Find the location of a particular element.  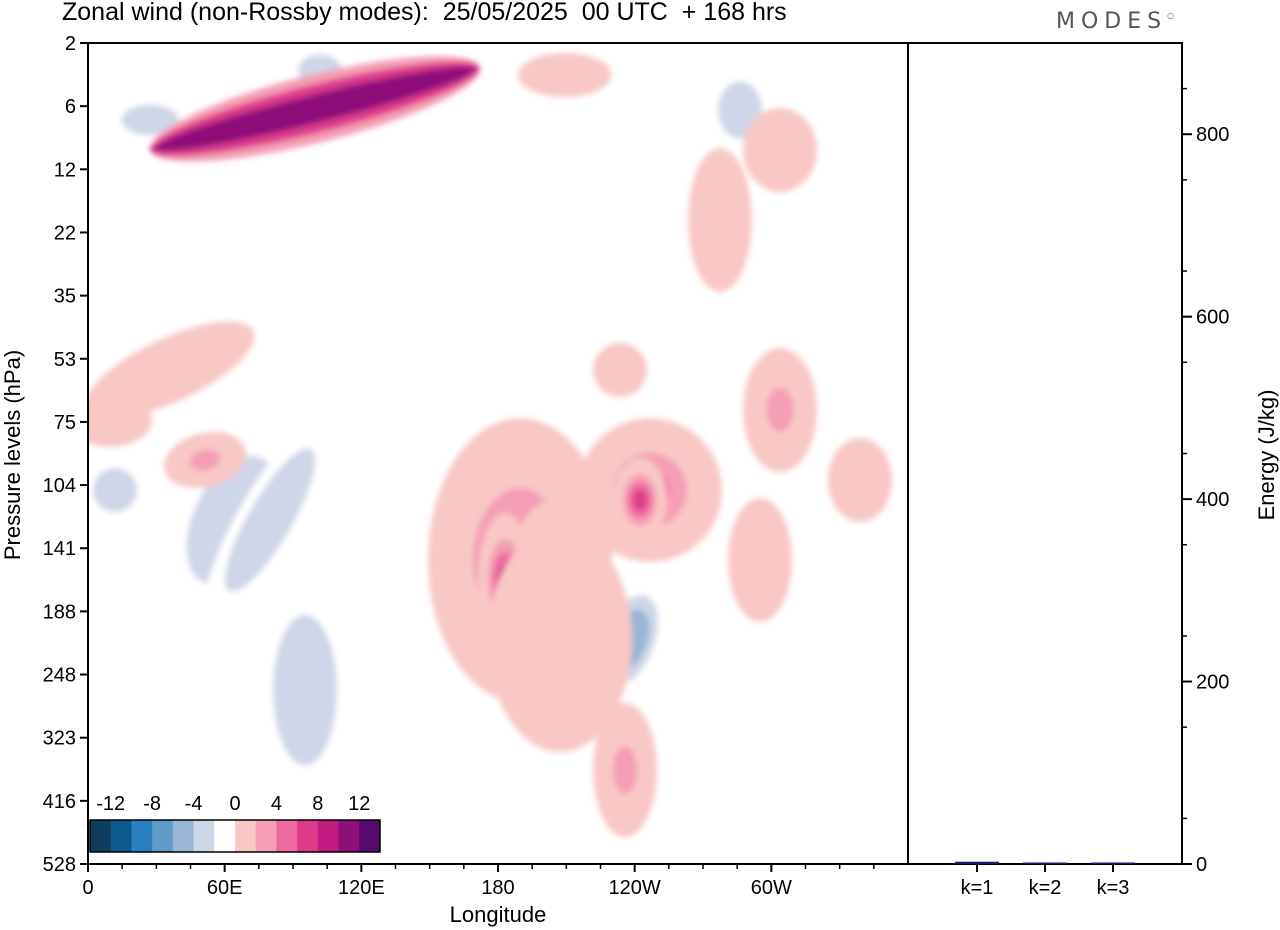

jet-streak is located at coordinates (314, 108).